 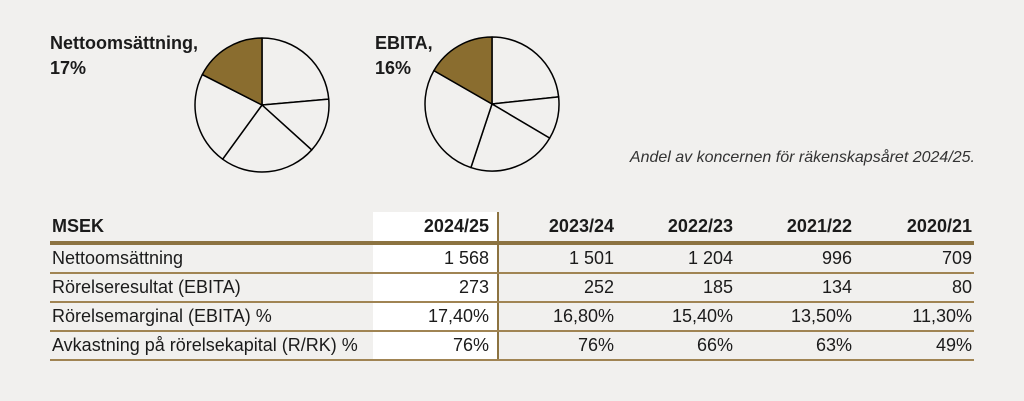 What do you see at coordinates (681, 346) in the screenshot?
I see `cell-value: 66%` at bounding box center [681, 346].